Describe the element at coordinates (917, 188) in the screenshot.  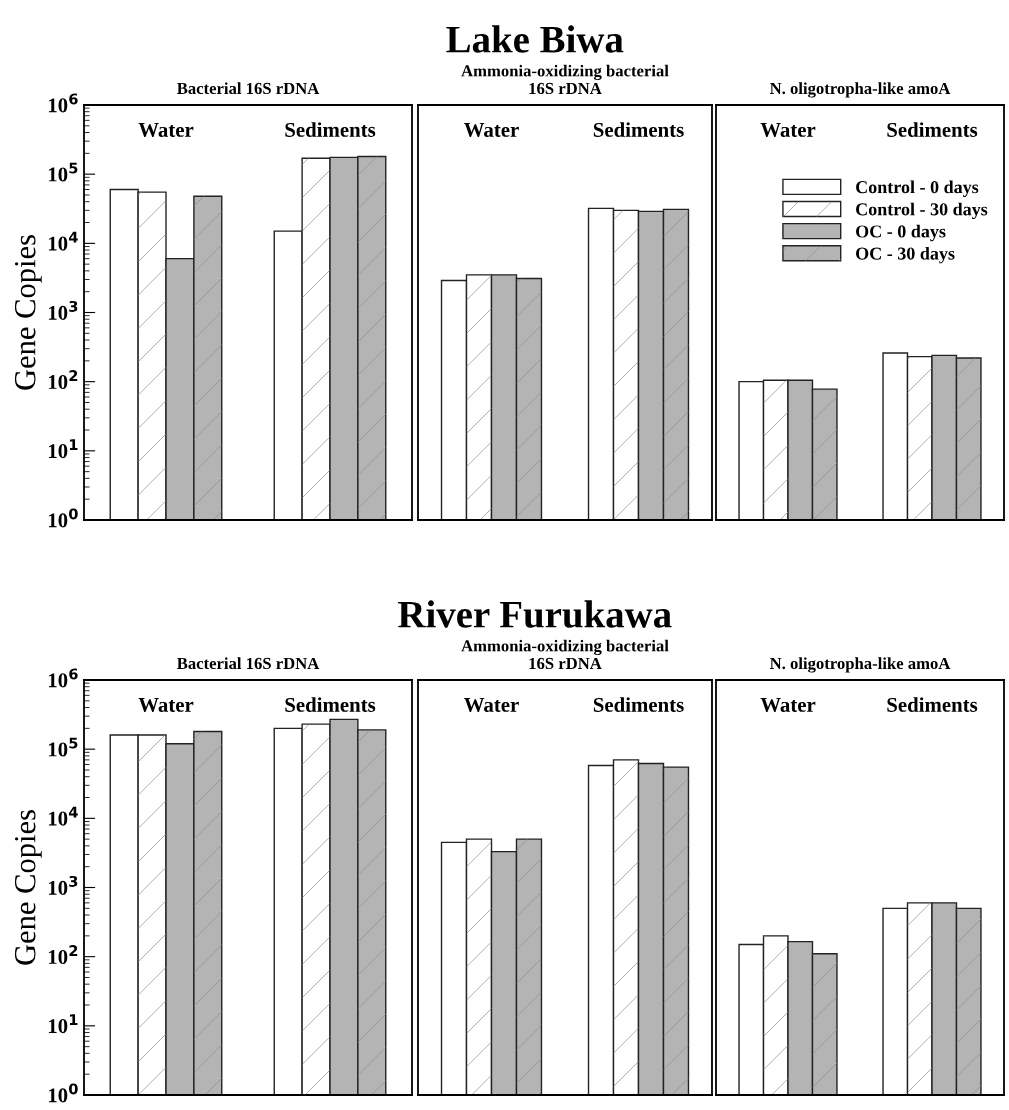
I see `legend-label: Control - 0 days` at that location.